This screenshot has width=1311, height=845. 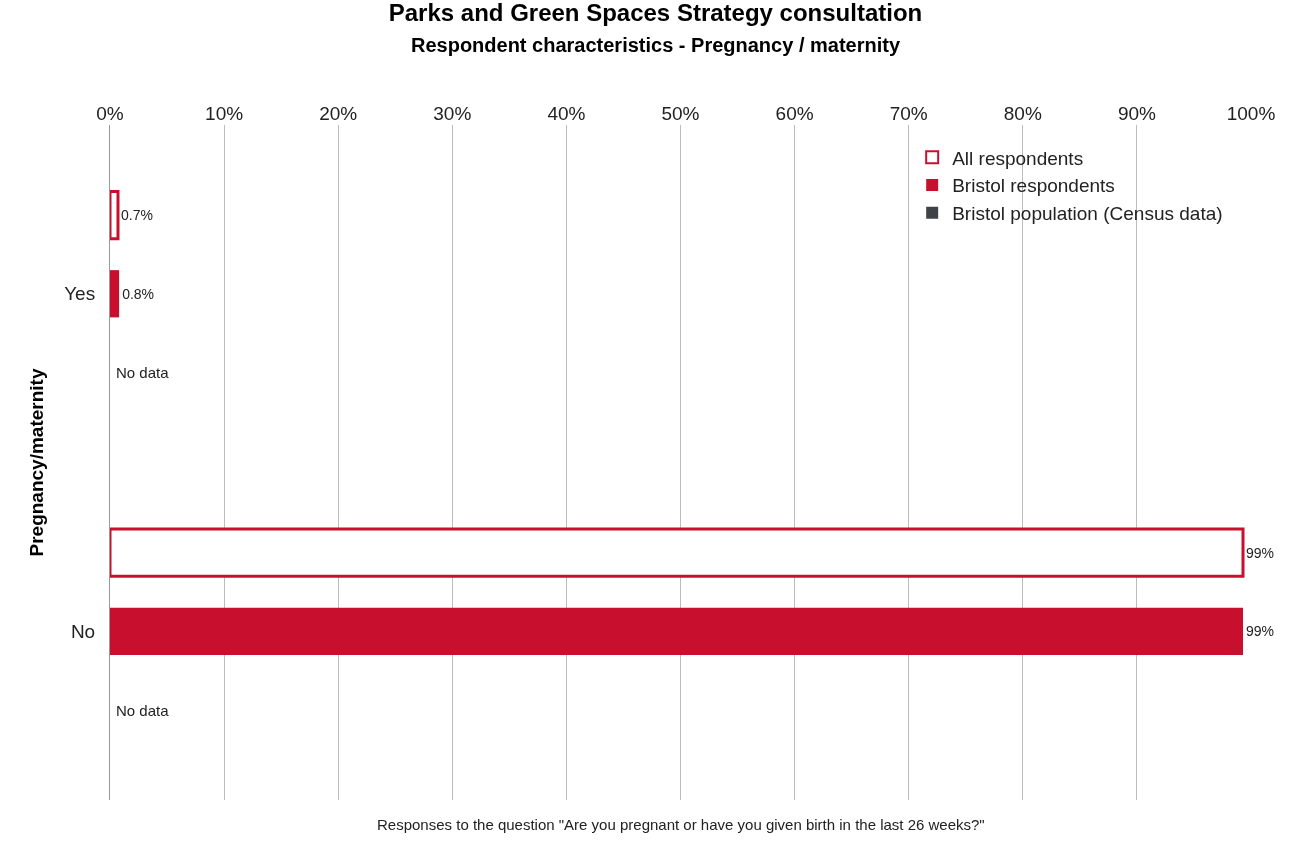 What do you see at coordinates (224, 114) in the screenshot?
I see `x-tick-label: 10%` at bounding box center [224, 114].